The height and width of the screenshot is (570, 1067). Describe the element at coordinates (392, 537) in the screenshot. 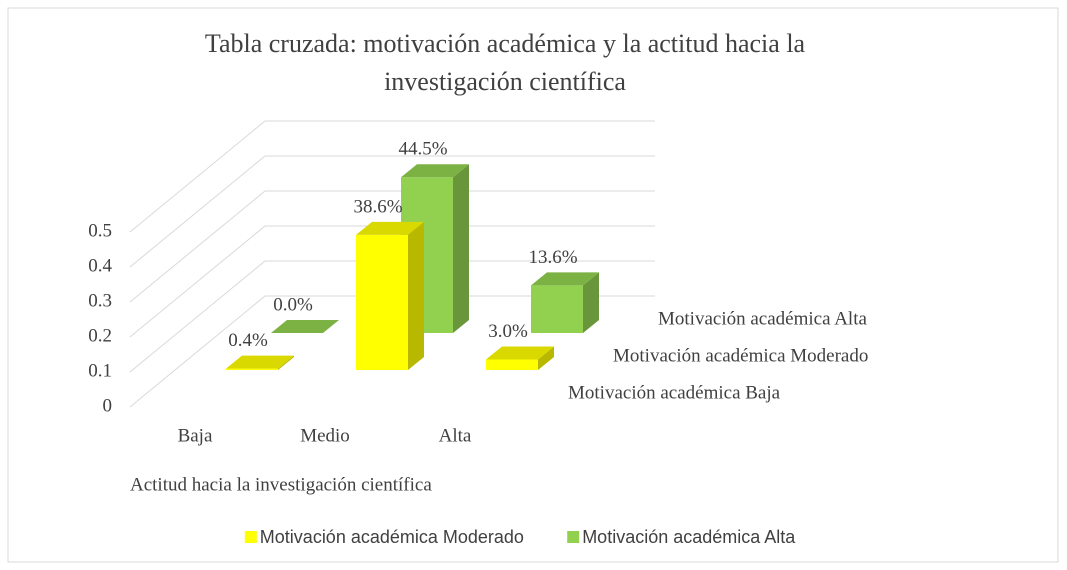

I see `legend-label: Motivación académica Moderado` at that location.